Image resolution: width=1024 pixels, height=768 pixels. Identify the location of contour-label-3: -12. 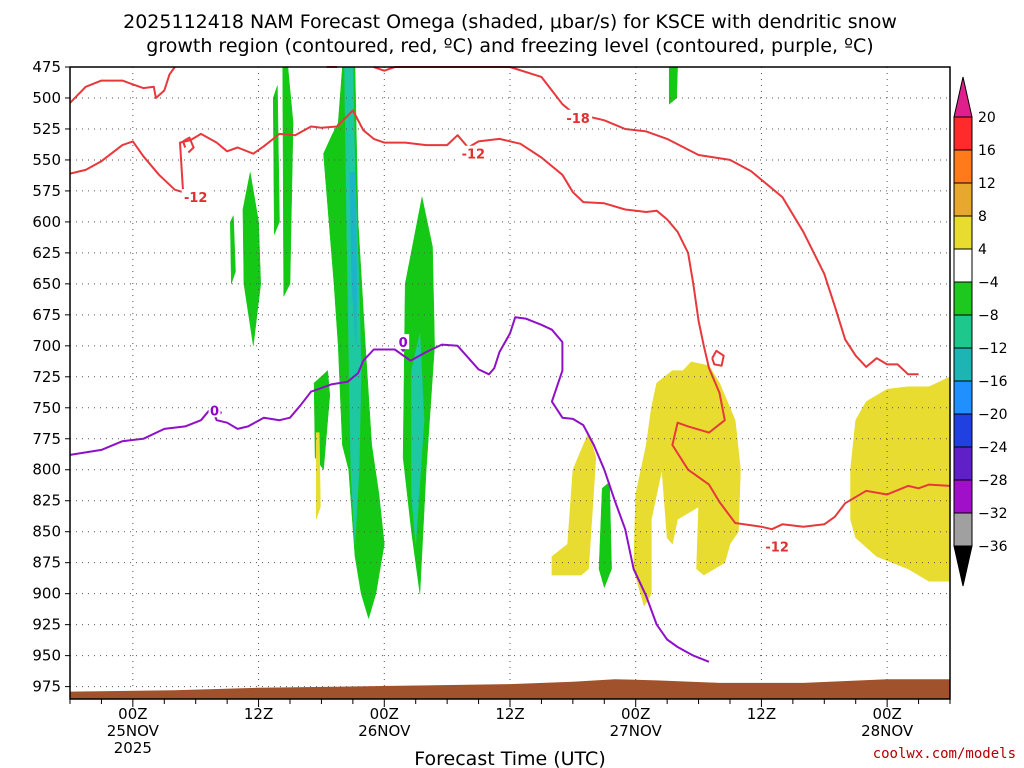
(777, 548).